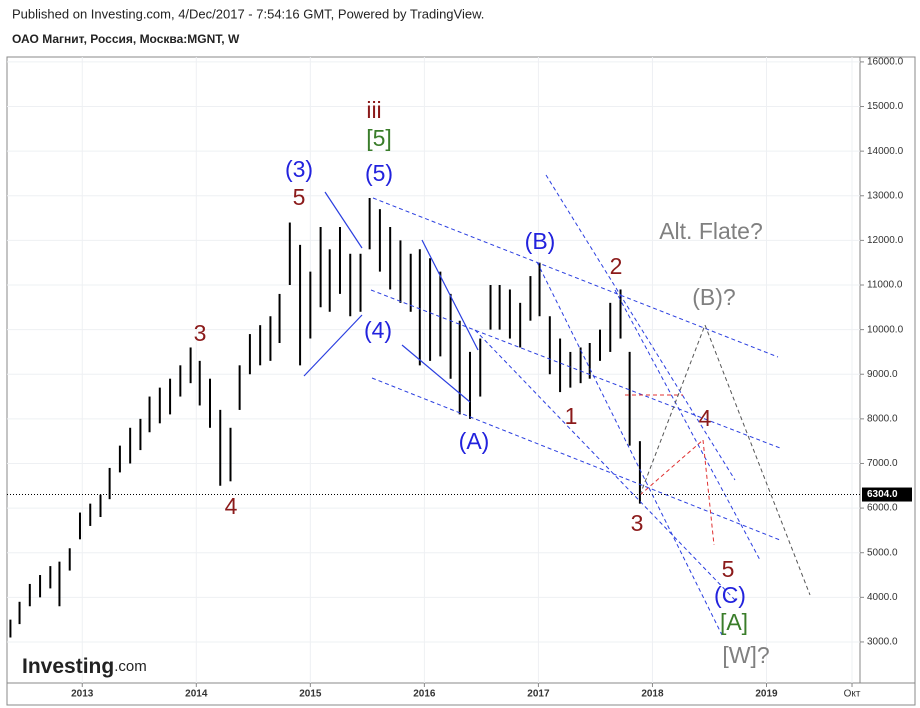 This screenshot has width=920, height=708. I want to click on y-tick-label: 4000.0, so click(882, 597).